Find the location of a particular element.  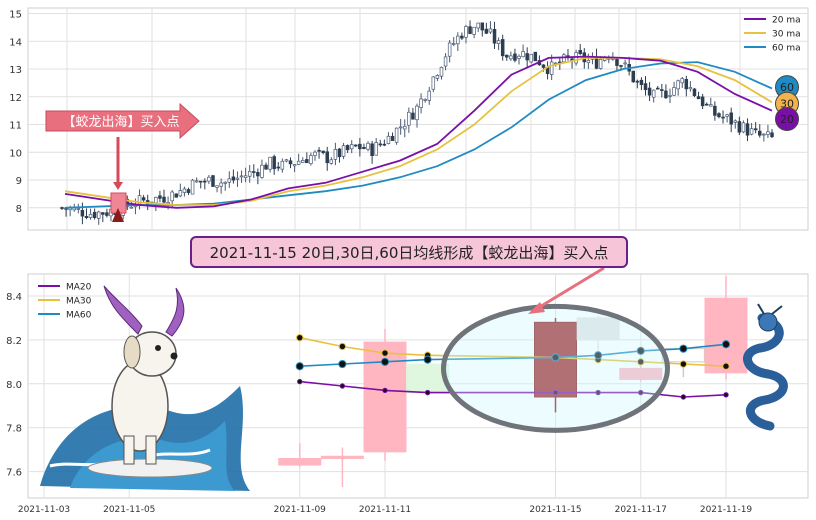

ma-badge-label: 60 is located at coordinates (787, 87).